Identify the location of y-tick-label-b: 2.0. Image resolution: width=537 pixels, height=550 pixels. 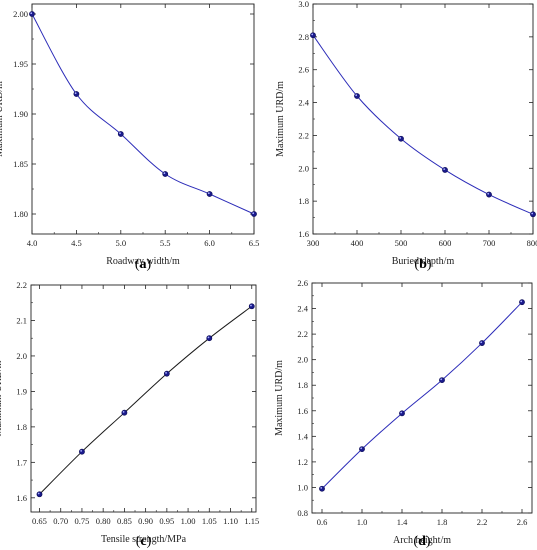
(303, 168).